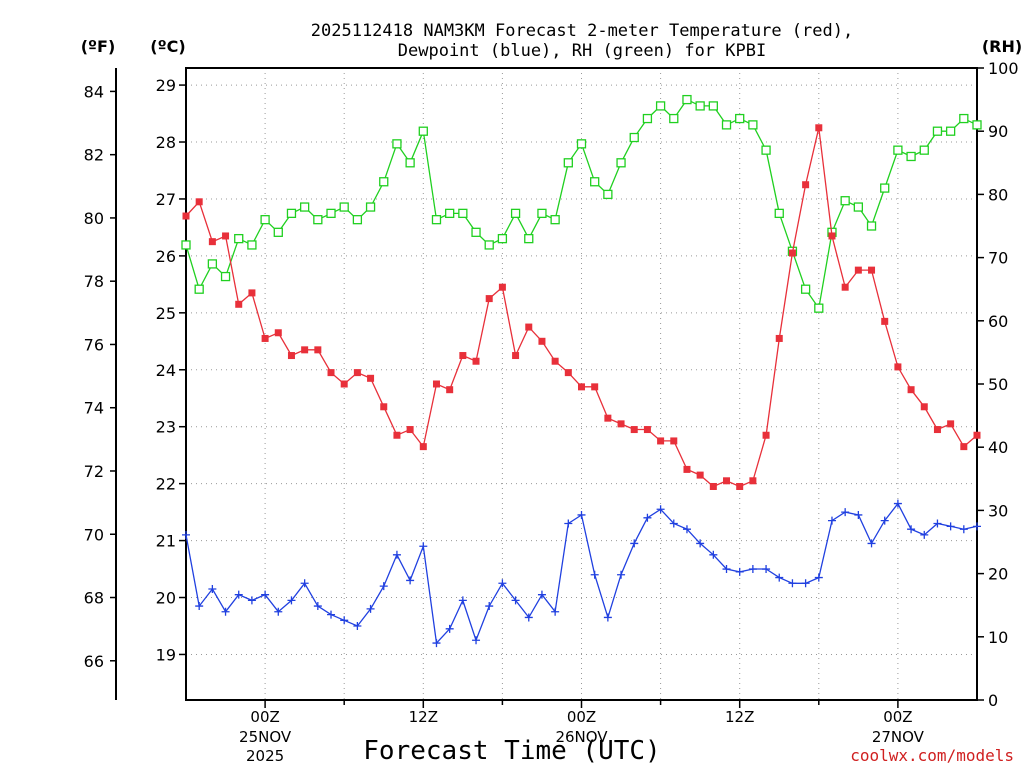  What do you see at coordinates (511, 751) in the screenshot?
I see `x-axis-title: Forecast Time (UTC)` at bounding box center [511, 751].